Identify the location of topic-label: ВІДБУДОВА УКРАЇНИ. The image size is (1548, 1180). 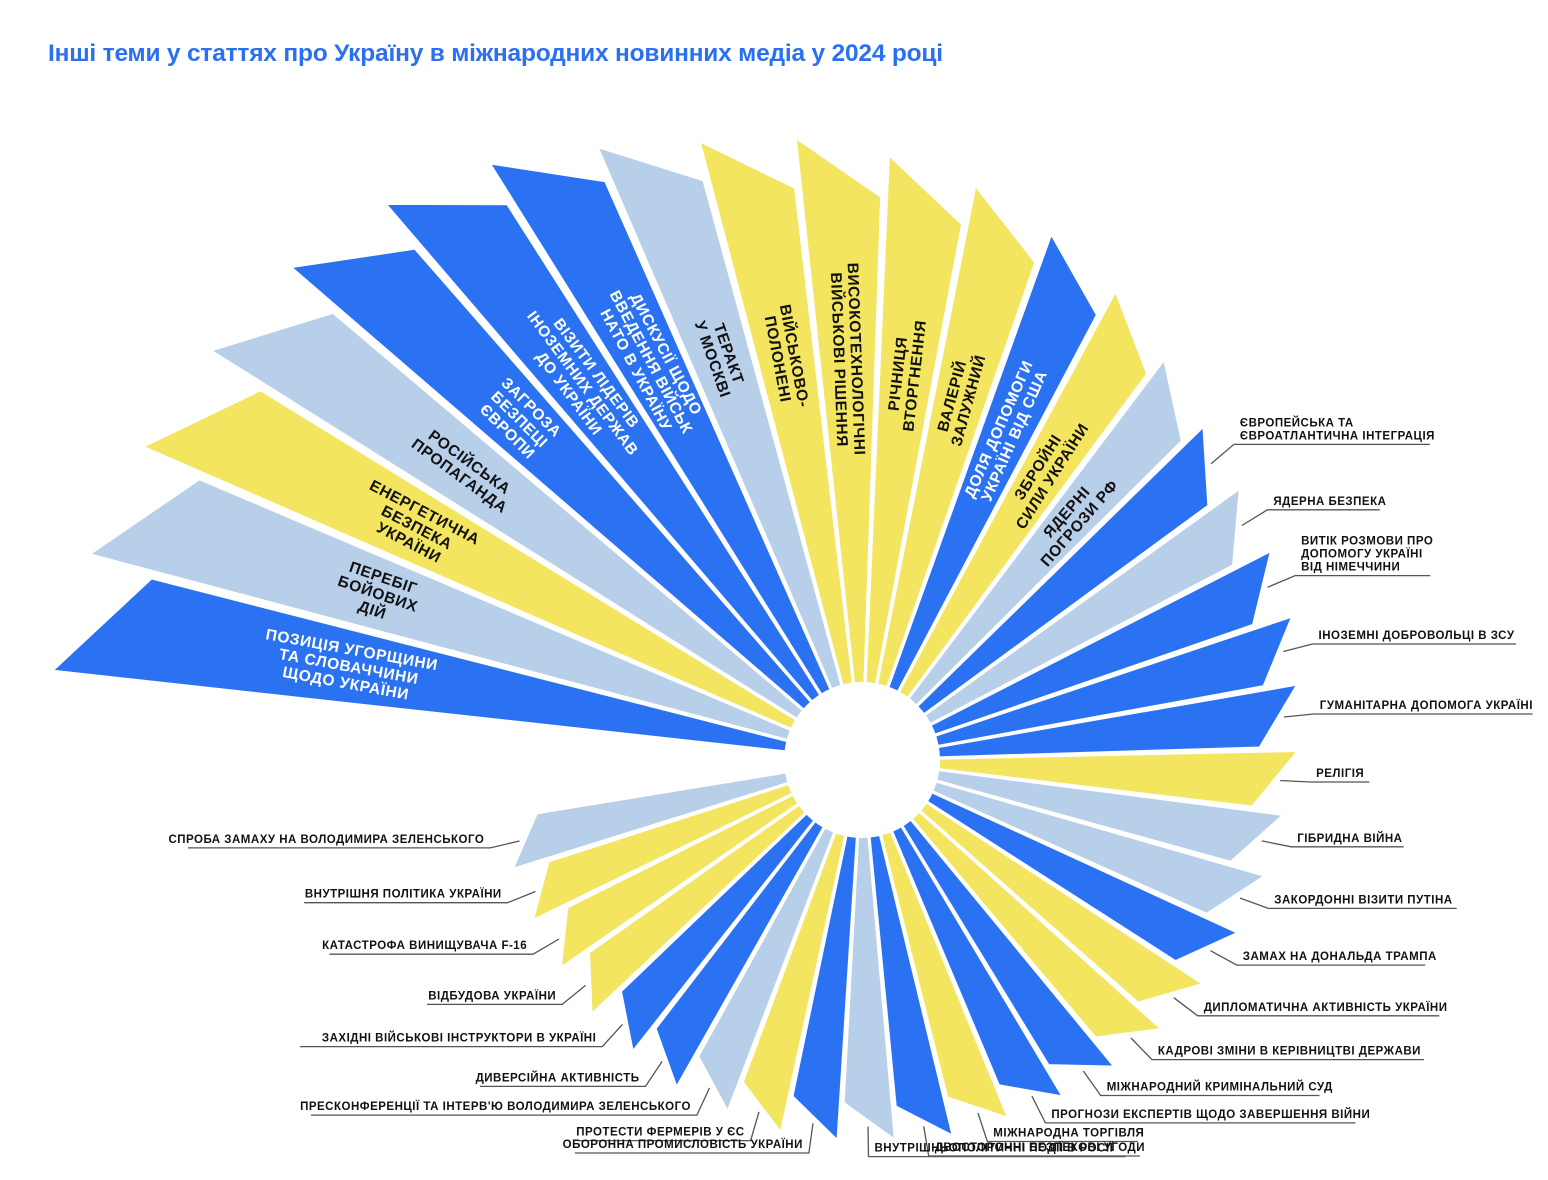
(492, 995).